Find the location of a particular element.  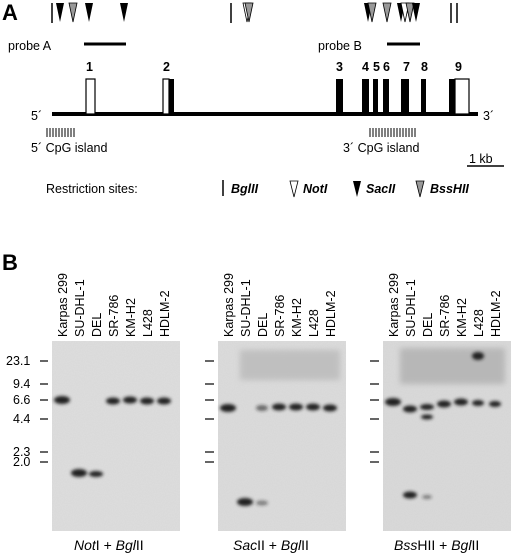

panel-a-letter: A is located at coordinates (10, 12).